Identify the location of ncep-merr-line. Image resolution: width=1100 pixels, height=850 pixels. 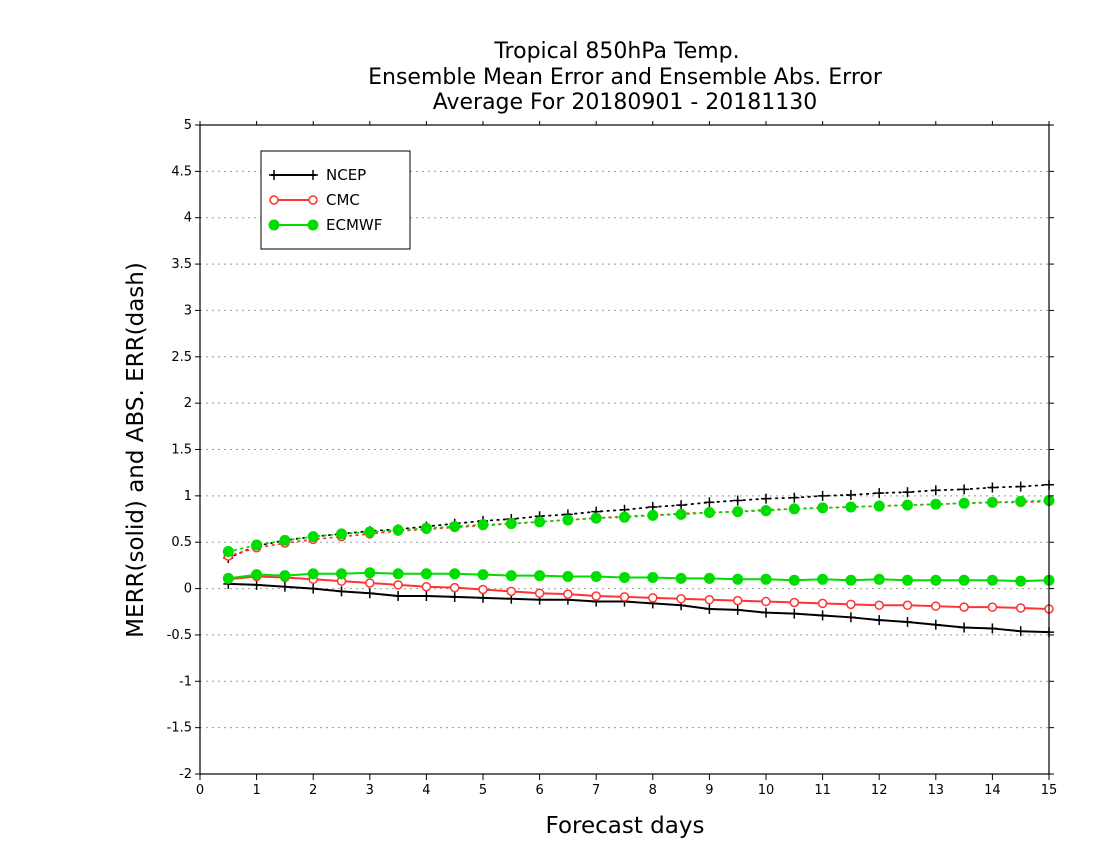
(639, 608).